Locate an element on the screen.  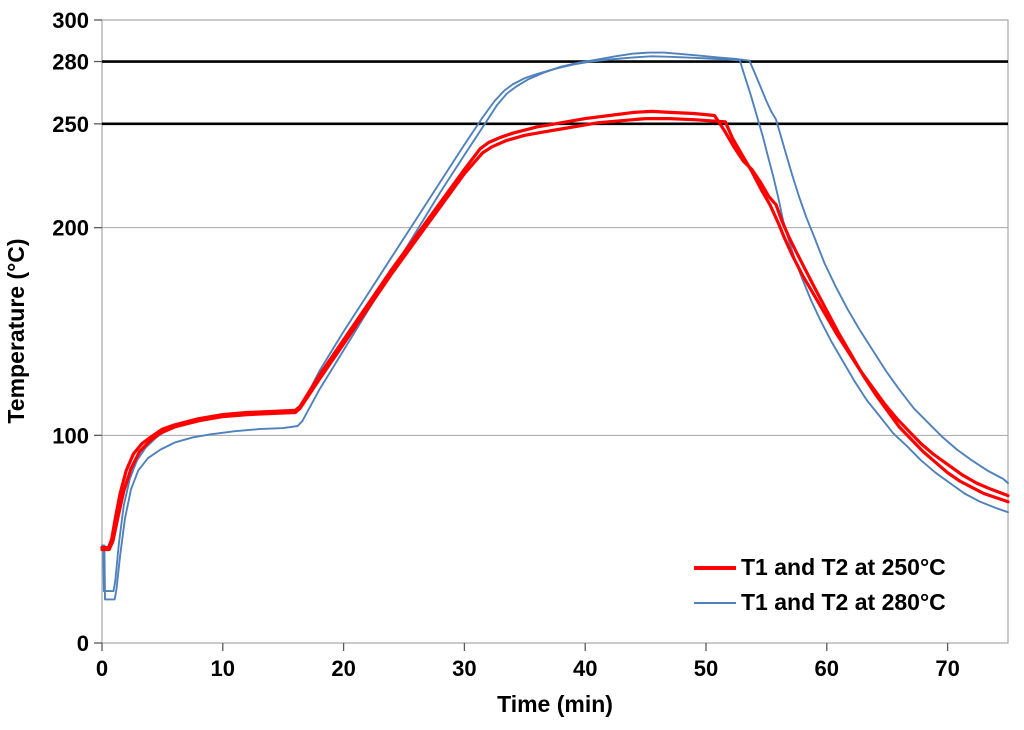
legend-line-blue-icon is located at coordinates (715, 602).